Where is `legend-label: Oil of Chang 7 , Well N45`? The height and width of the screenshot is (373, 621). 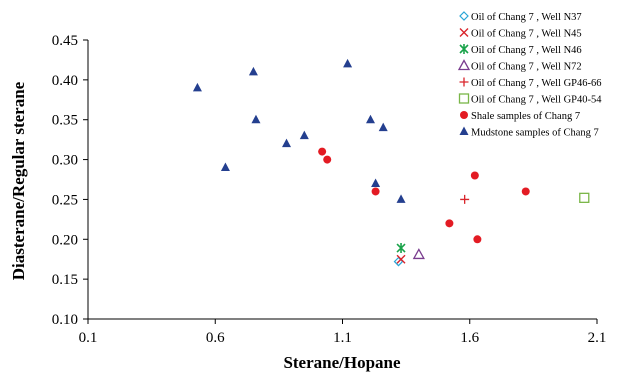 legend-label: Oil of Chang 7 , Well N45 is located at coordinates (526, 34).